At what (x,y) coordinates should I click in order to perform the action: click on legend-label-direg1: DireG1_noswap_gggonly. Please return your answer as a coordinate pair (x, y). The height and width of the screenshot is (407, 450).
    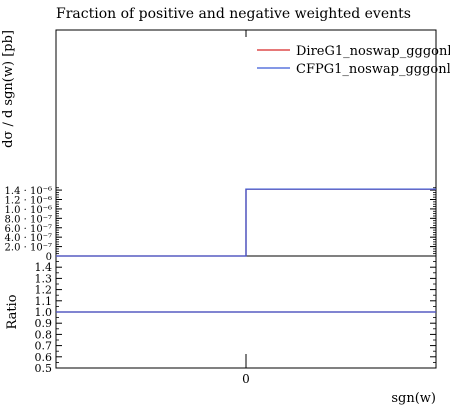
    Looking at the image, I should click on (373, 51).